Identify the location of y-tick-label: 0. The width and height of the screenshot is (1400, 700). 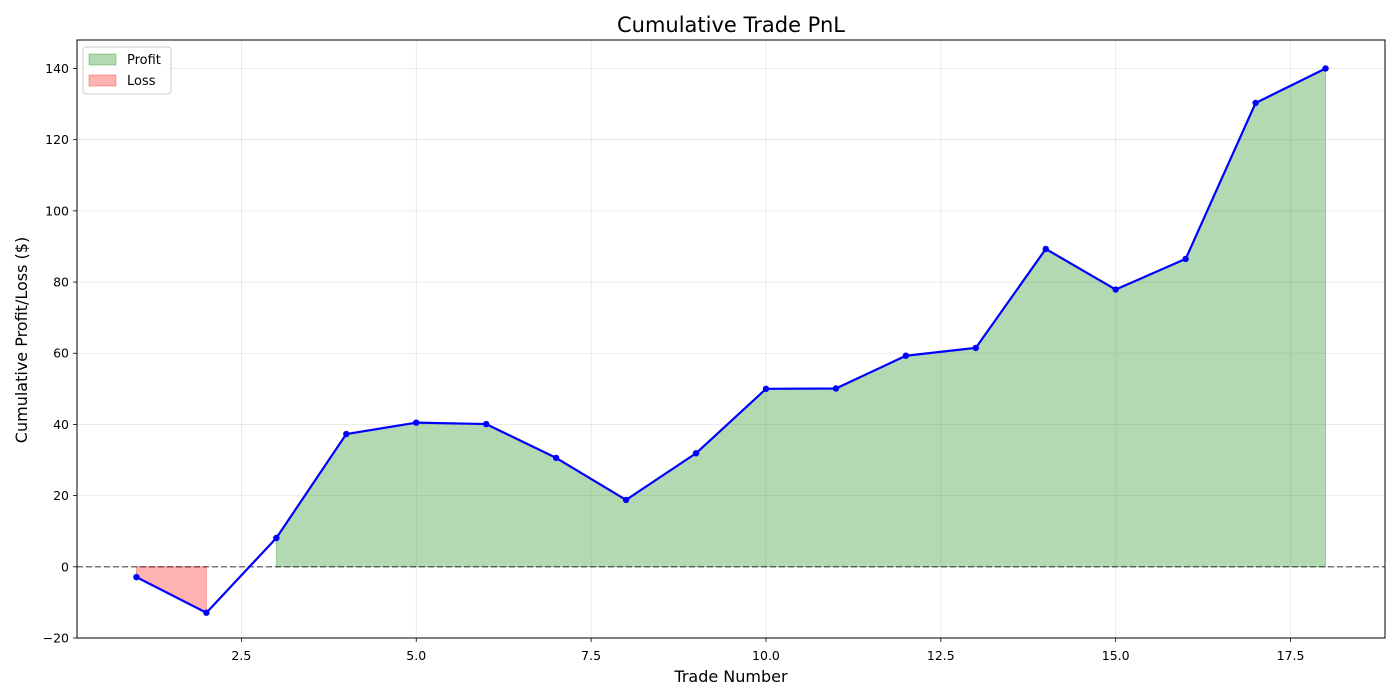
(65, 566).